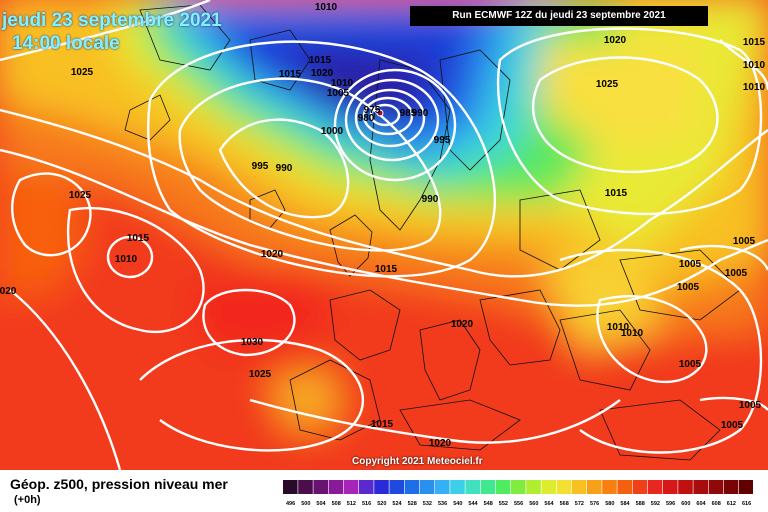 This screenshot has height=512, width=768. Describe the element at coordinates (372, 110) in the screenshot. I see `isobar-label: 975` at that location.